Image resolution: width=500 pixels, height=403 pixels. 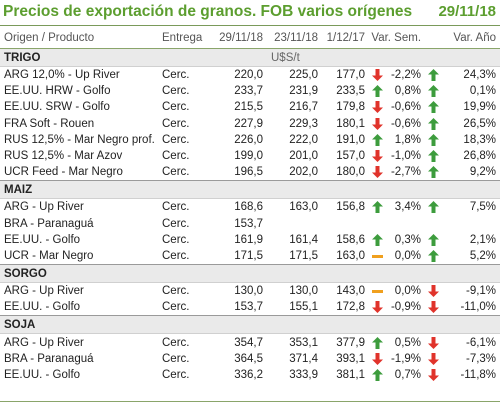 I want to click on yearly-change: -6,1%, so click(x=481, y=342).